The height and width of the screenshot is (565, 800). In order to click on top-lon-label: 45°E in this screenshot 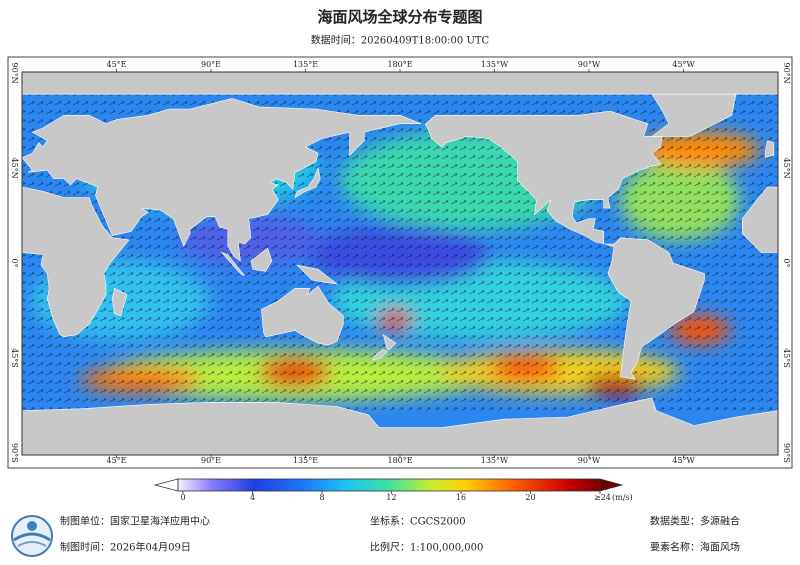, I will do `click(116, 64)`.